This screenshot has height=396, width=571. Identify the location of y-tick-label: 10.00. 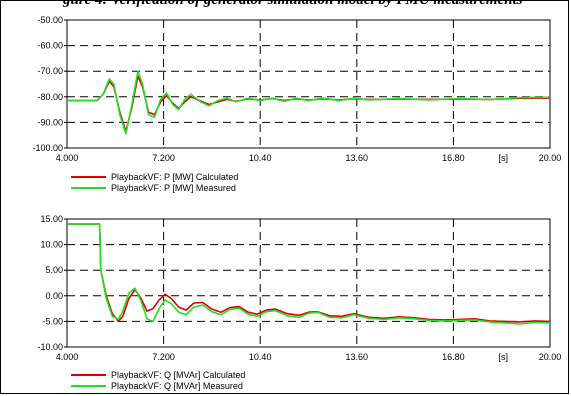
(51, 245).